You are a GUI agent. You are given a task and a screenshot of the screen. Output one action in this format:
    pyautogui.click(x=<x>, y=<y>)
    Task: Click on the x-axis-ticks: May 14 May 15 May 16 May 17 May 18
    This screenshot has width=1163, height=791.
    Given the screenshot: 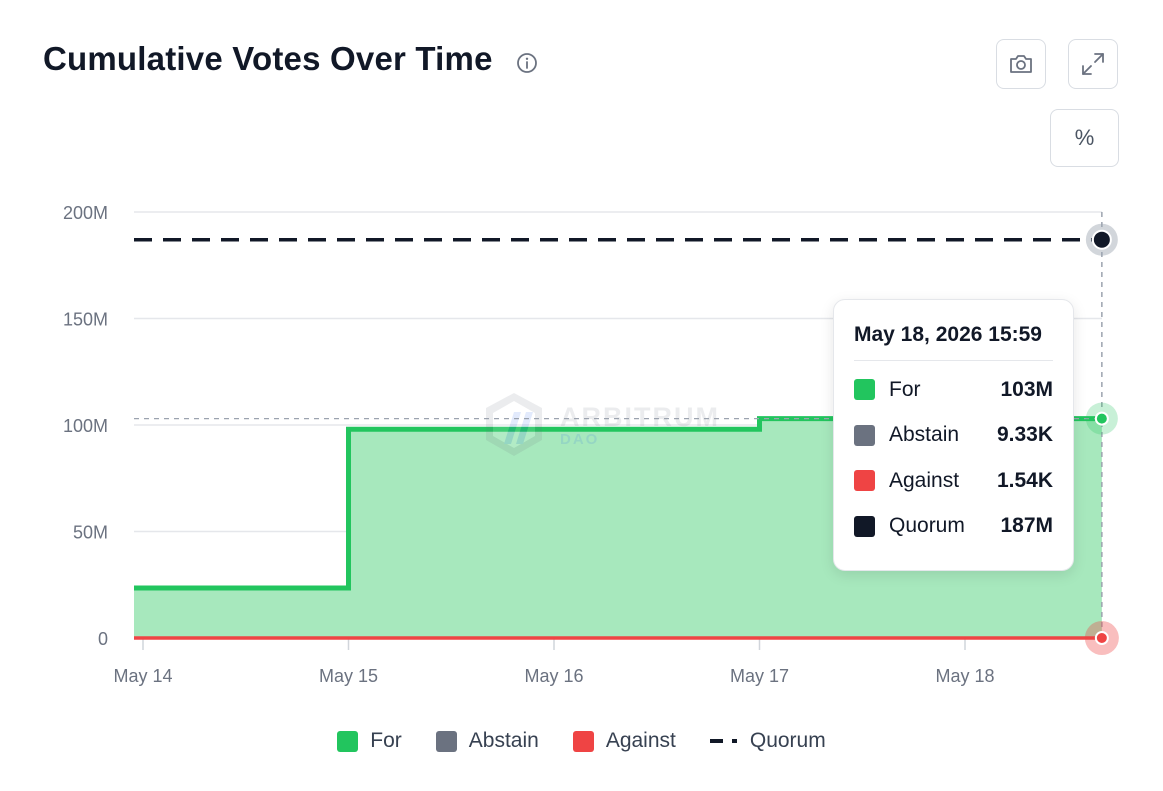 What is the action you would take?
    pyautogui.click(x=554, y=662)
    